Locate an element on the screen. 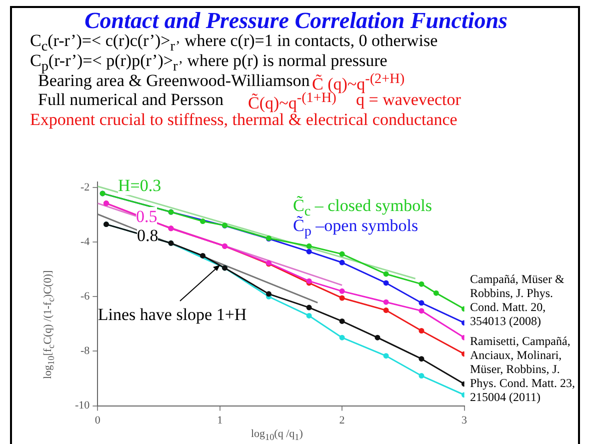 The height and width of the screenshot is (444, 592). annotation: C̃$_{p}$ –open symbols is located at coordinates (355, 229).